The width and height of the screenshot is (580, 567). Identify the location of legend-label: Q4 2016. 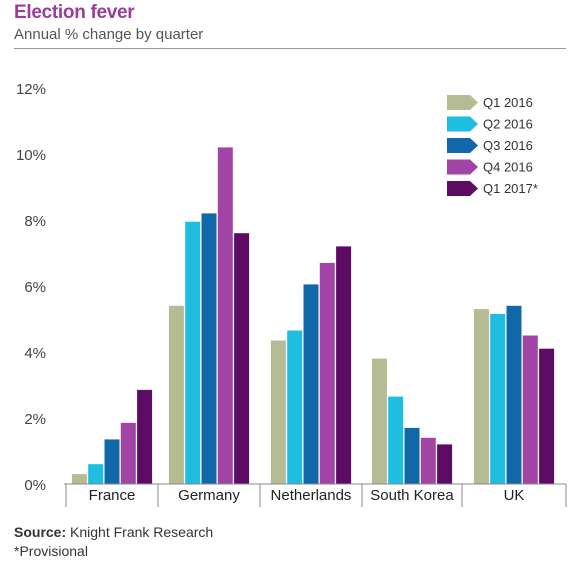
(508, 167).